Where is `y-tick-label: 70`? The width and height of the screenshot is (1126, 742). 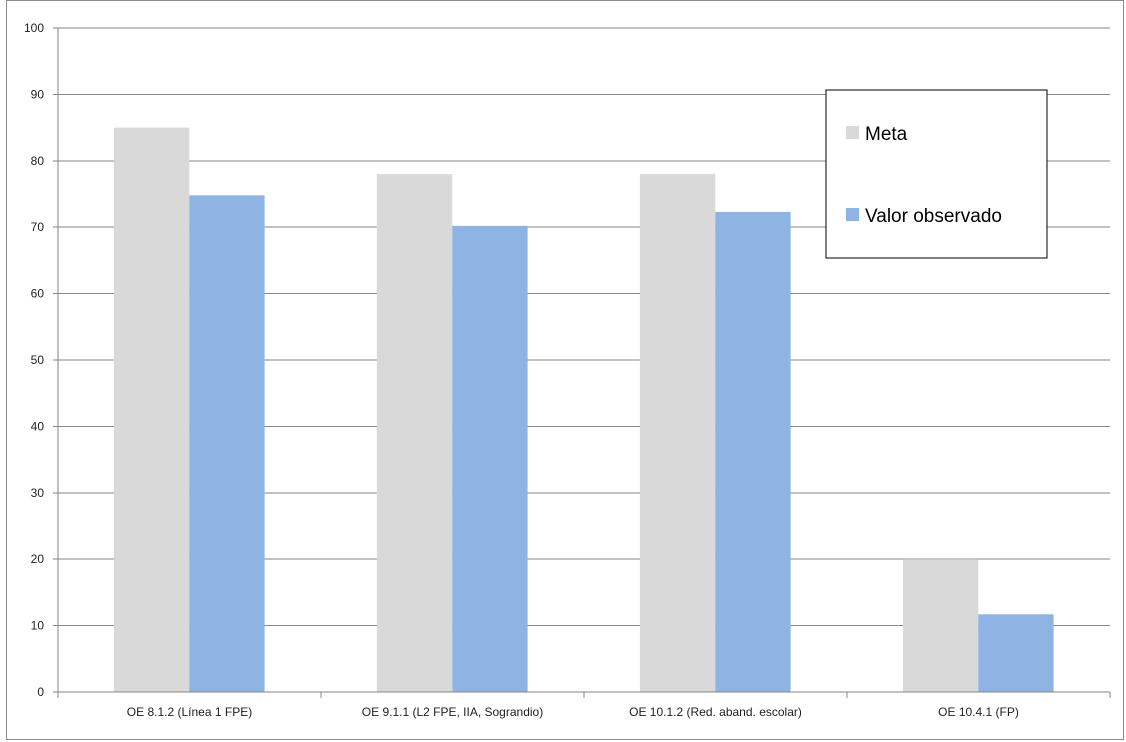
y-tick-label: 70 is located at coordinates (38, 227).